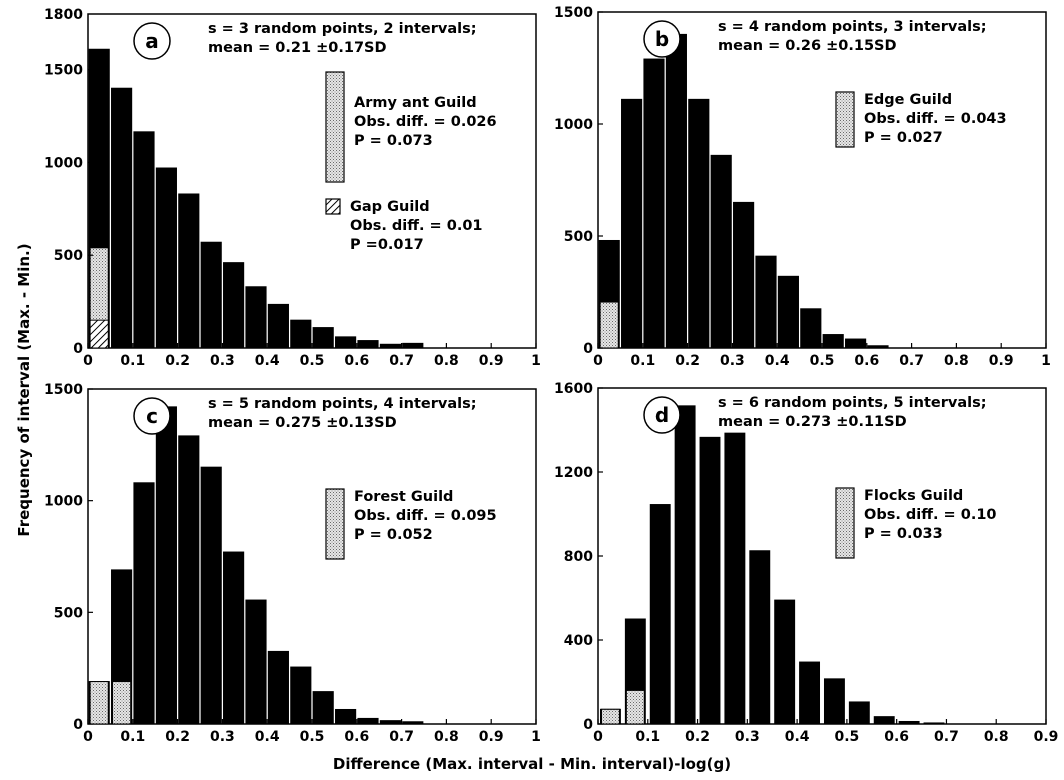 This screenshot has height=780, width=1064. Describe the element at coordinates (152, 416) in the screenshot. I see `panel-letter: c` at that location.